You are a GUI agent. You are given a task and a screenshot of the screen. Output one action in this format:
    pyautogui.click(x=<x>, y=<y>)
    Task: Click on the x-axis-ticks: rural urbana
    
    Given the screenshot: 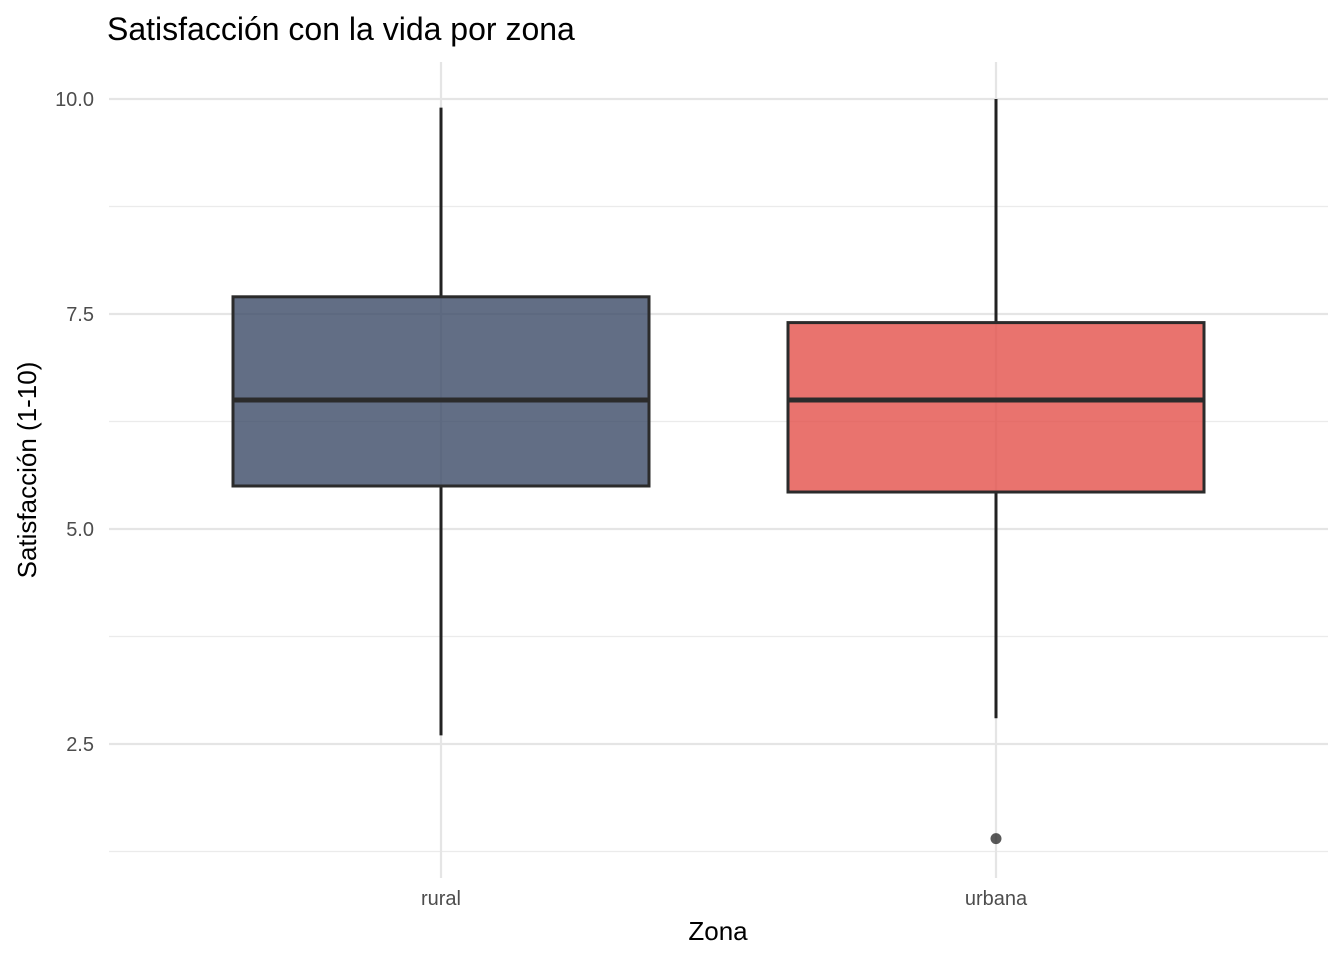 What is the action you would take?
    pyautogui.click(x=724, y=899)
    